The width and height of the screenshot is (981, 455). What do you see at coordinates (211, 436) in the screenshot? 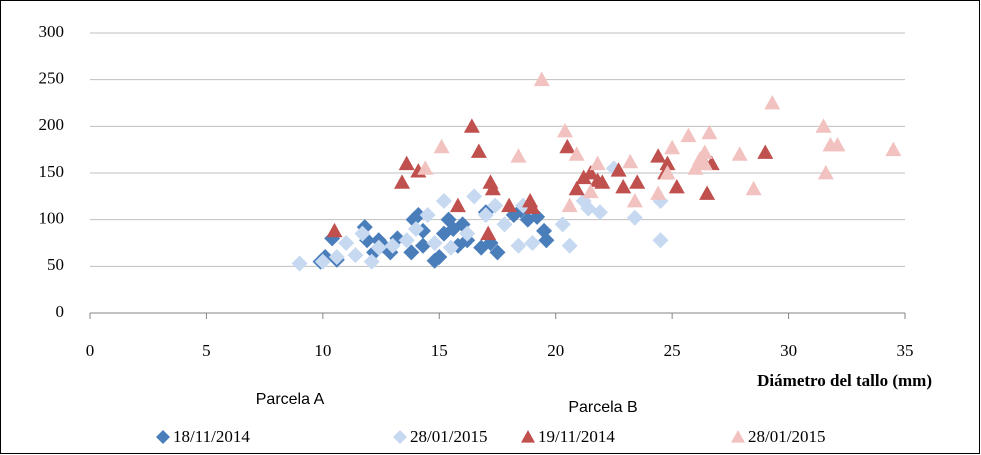
I see `legend-label: 18/11/2014` at bounding box center [211, 436].